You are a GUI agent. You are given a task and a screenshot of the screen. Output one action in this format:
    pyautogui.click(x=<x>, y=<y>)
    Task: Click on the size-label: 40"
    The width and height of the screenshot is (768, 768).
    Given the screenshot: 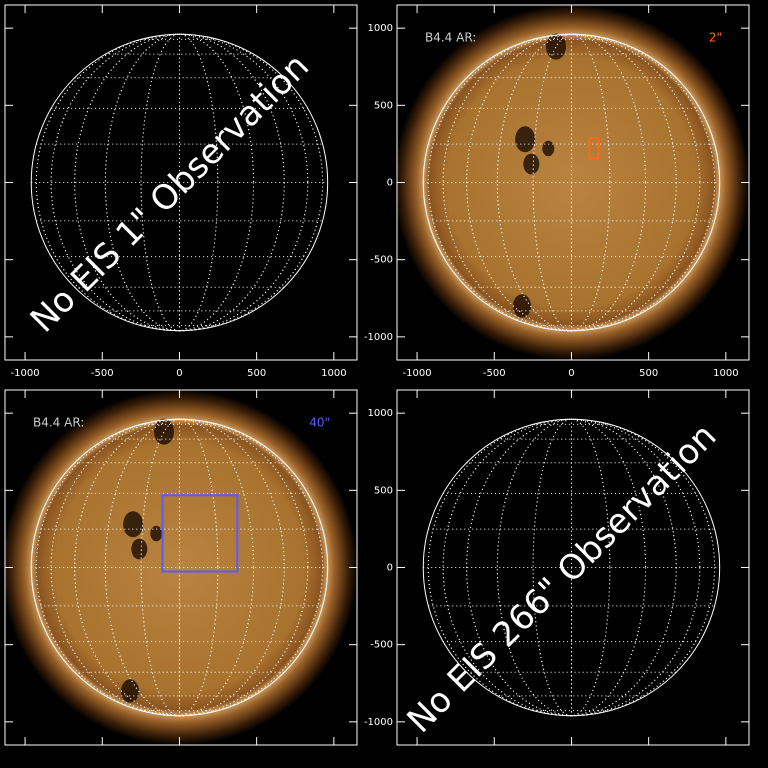 What is the action you would take?
    pyautogui.click(x=319, y=423)
    